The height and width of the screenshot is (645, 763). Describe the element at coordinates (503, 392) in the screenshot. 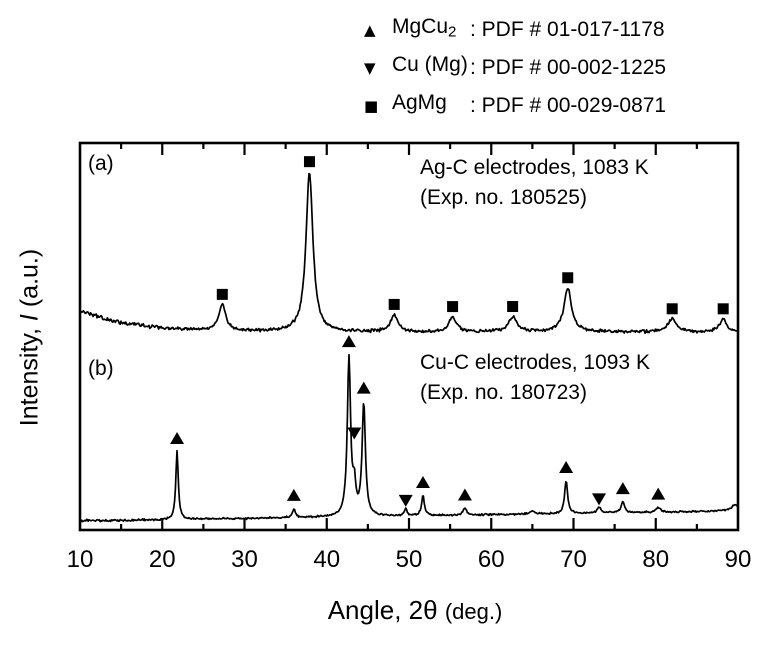

I see `panel-b-annotation-line2: (Exp. no. 180723)` at that location.